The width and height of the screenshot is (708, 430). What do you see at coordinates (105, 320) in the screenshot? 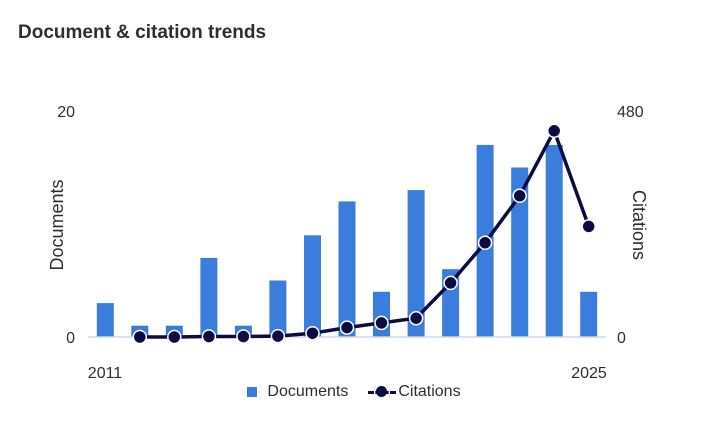
I see `documents-bar-2011` at bounding box center [105, 320].